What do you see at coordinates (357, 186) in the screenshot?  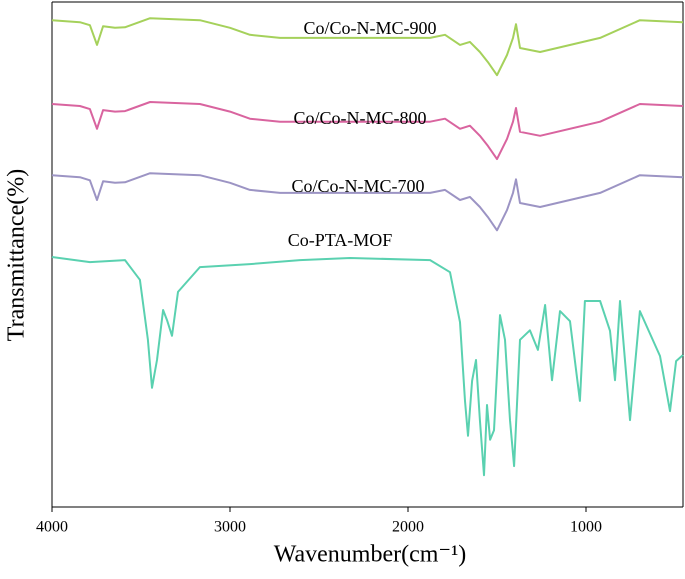 I see `series-label: Co/Co-N-MC-700` at bounding box center [357, 186].